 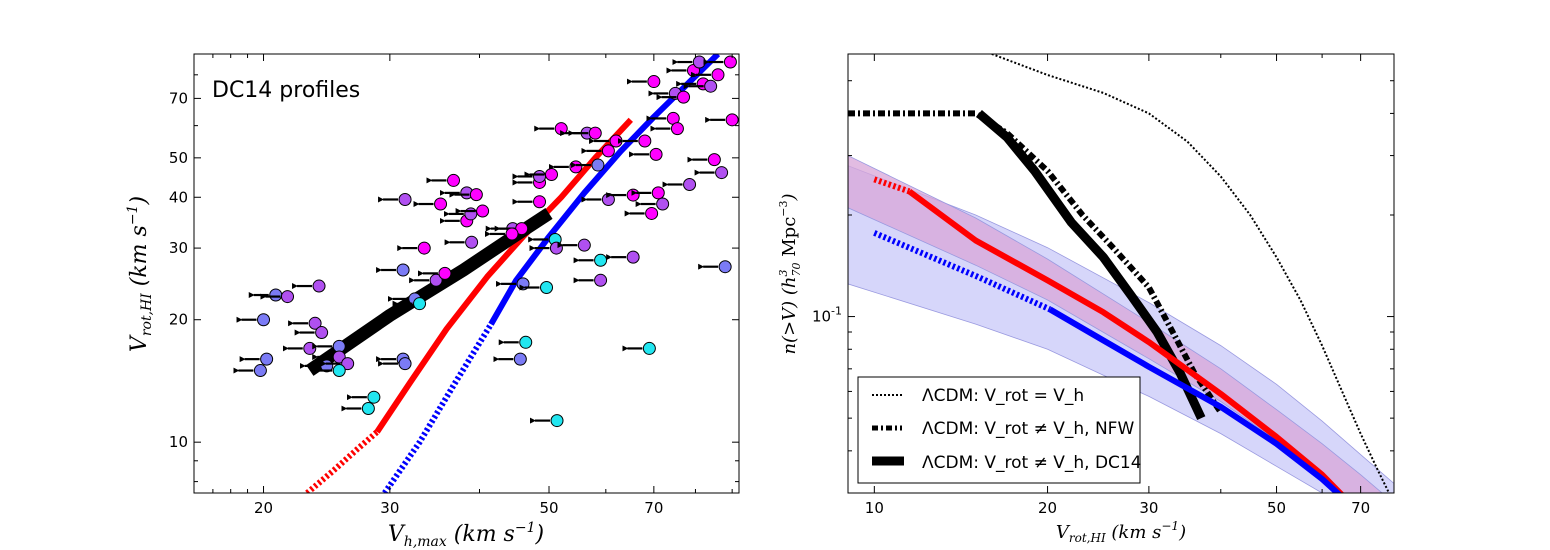 What do you see at coordinates (1047, 508) in the screenshot?
I see `right-xtick-label: 20` at bounding box center [1047, 508].